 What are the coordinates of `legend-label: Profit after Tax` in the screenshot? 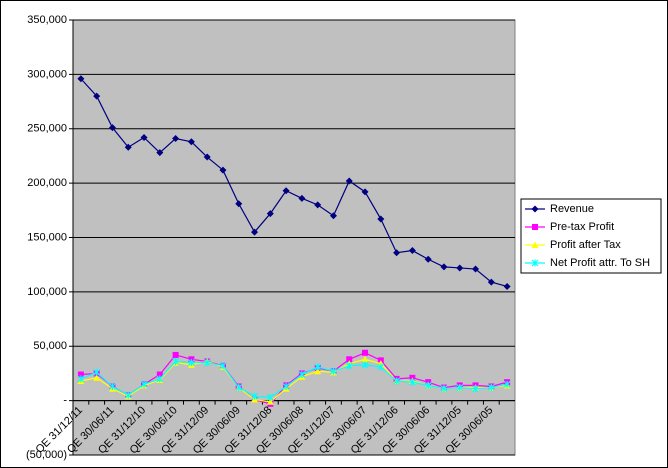 It's located at (585, 245).